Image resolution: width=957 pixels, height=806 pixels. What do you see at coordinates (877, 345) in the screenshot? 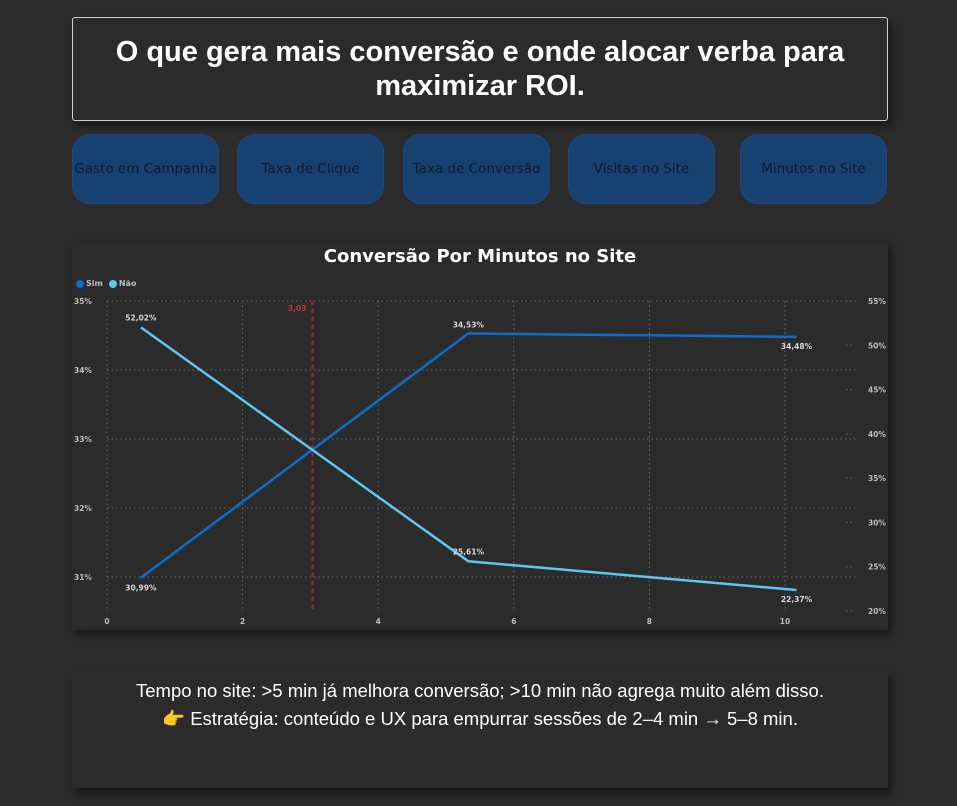
I see `svg-text: 50%` at bounding box center [877, 345].